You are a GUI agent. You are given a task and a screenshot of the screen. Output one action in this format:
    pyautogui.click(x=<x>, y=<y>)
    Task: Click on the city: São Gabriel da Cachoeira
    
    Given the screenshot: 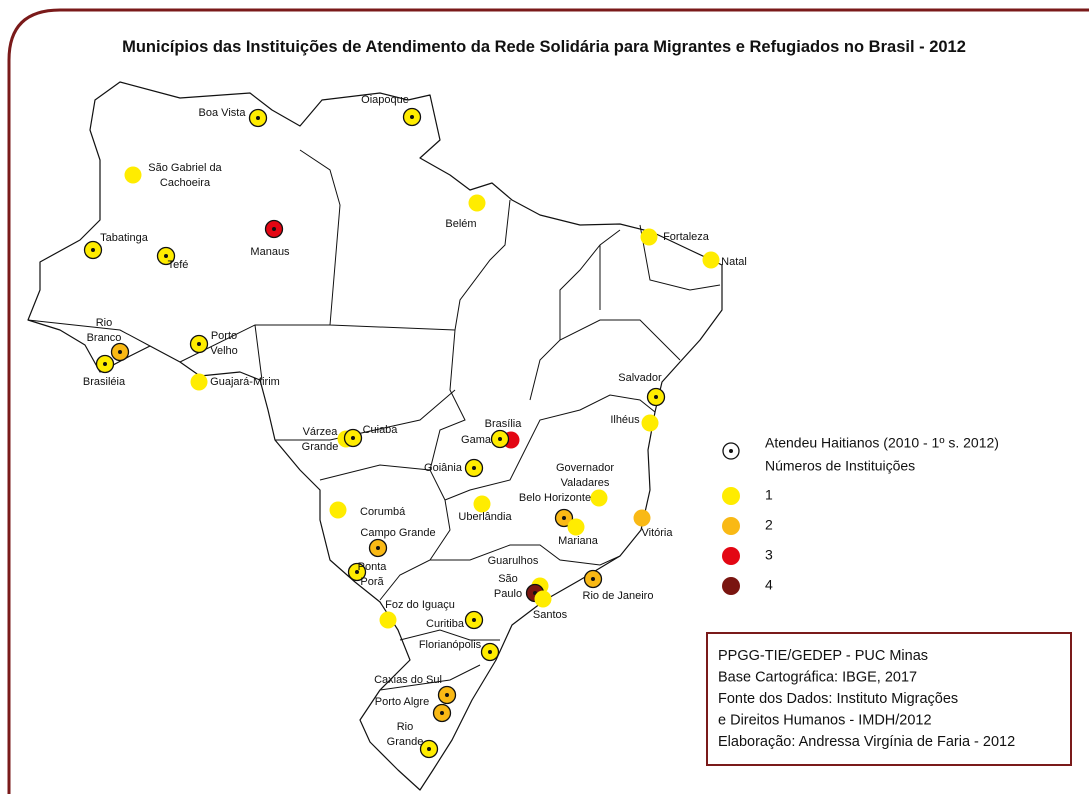 What is the action you would take?
    pyautogui.click(x=173, y=175)
    